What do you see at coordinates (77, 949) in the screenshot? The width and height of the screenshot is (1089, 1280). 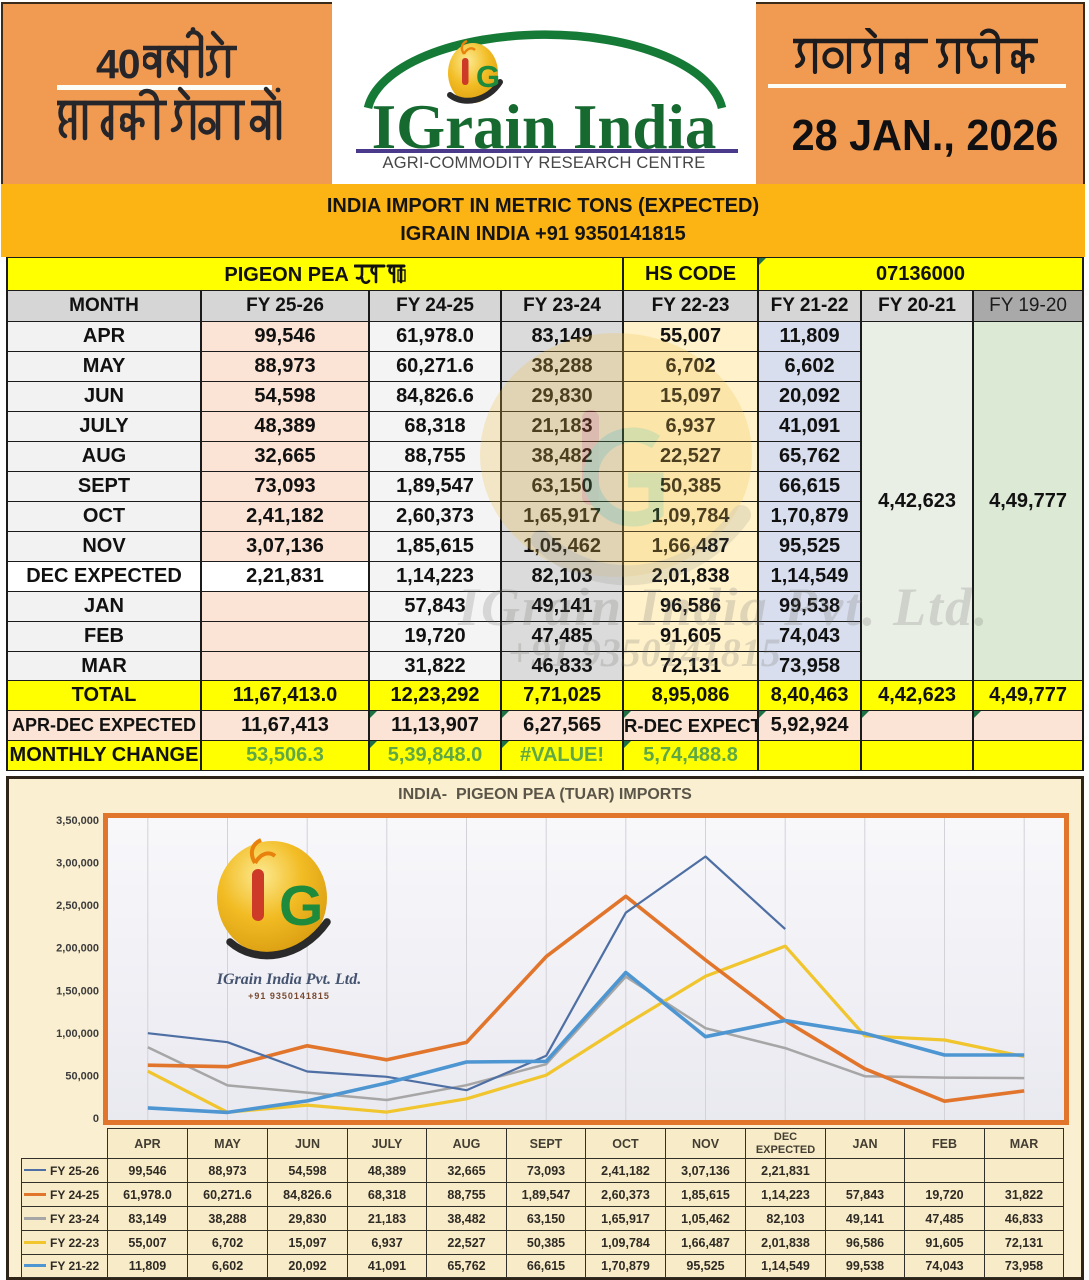 I see `svg-text: 2,00,000` at bounding box center [77, 949].